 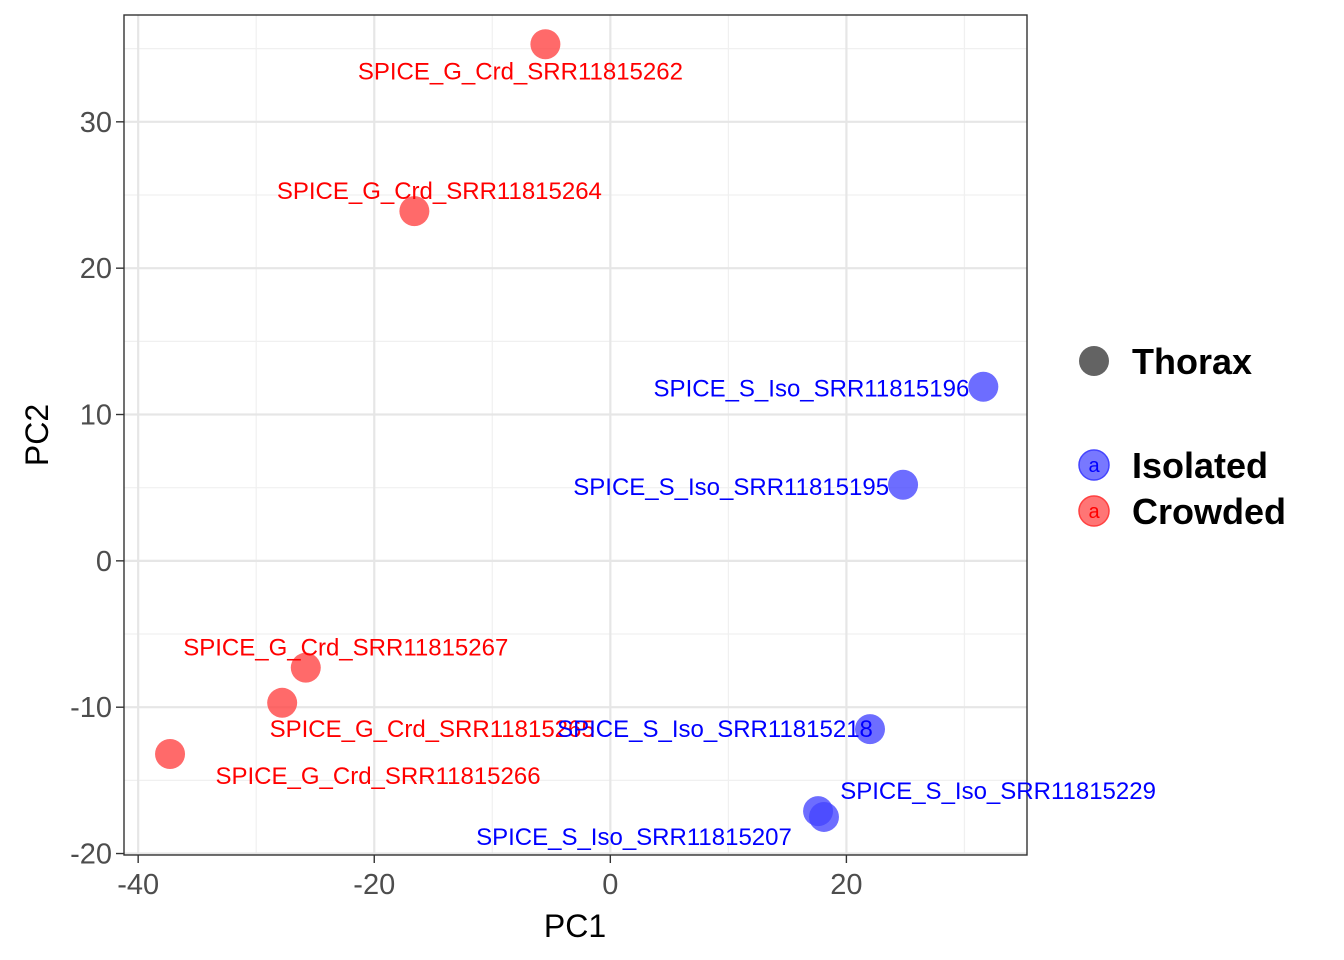 I want to click on point-label: SPICE_G_Crd_SRR11815265, so click(x=432, y=729).